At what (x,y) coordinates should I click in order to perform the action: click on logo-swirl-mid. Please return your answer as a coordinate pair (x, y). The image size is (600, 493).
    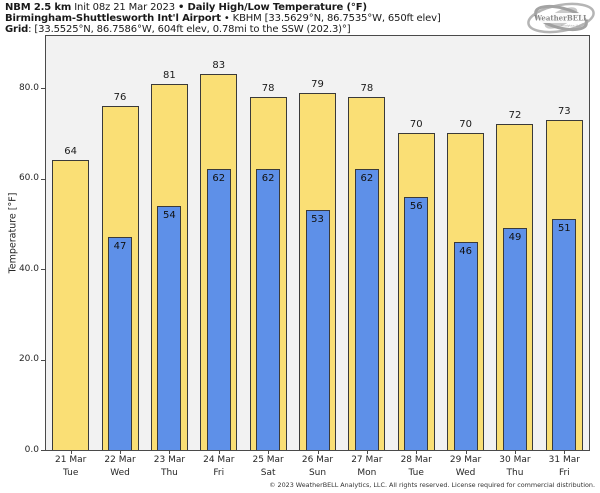
    Looking at the image, I should click on (561, 18).